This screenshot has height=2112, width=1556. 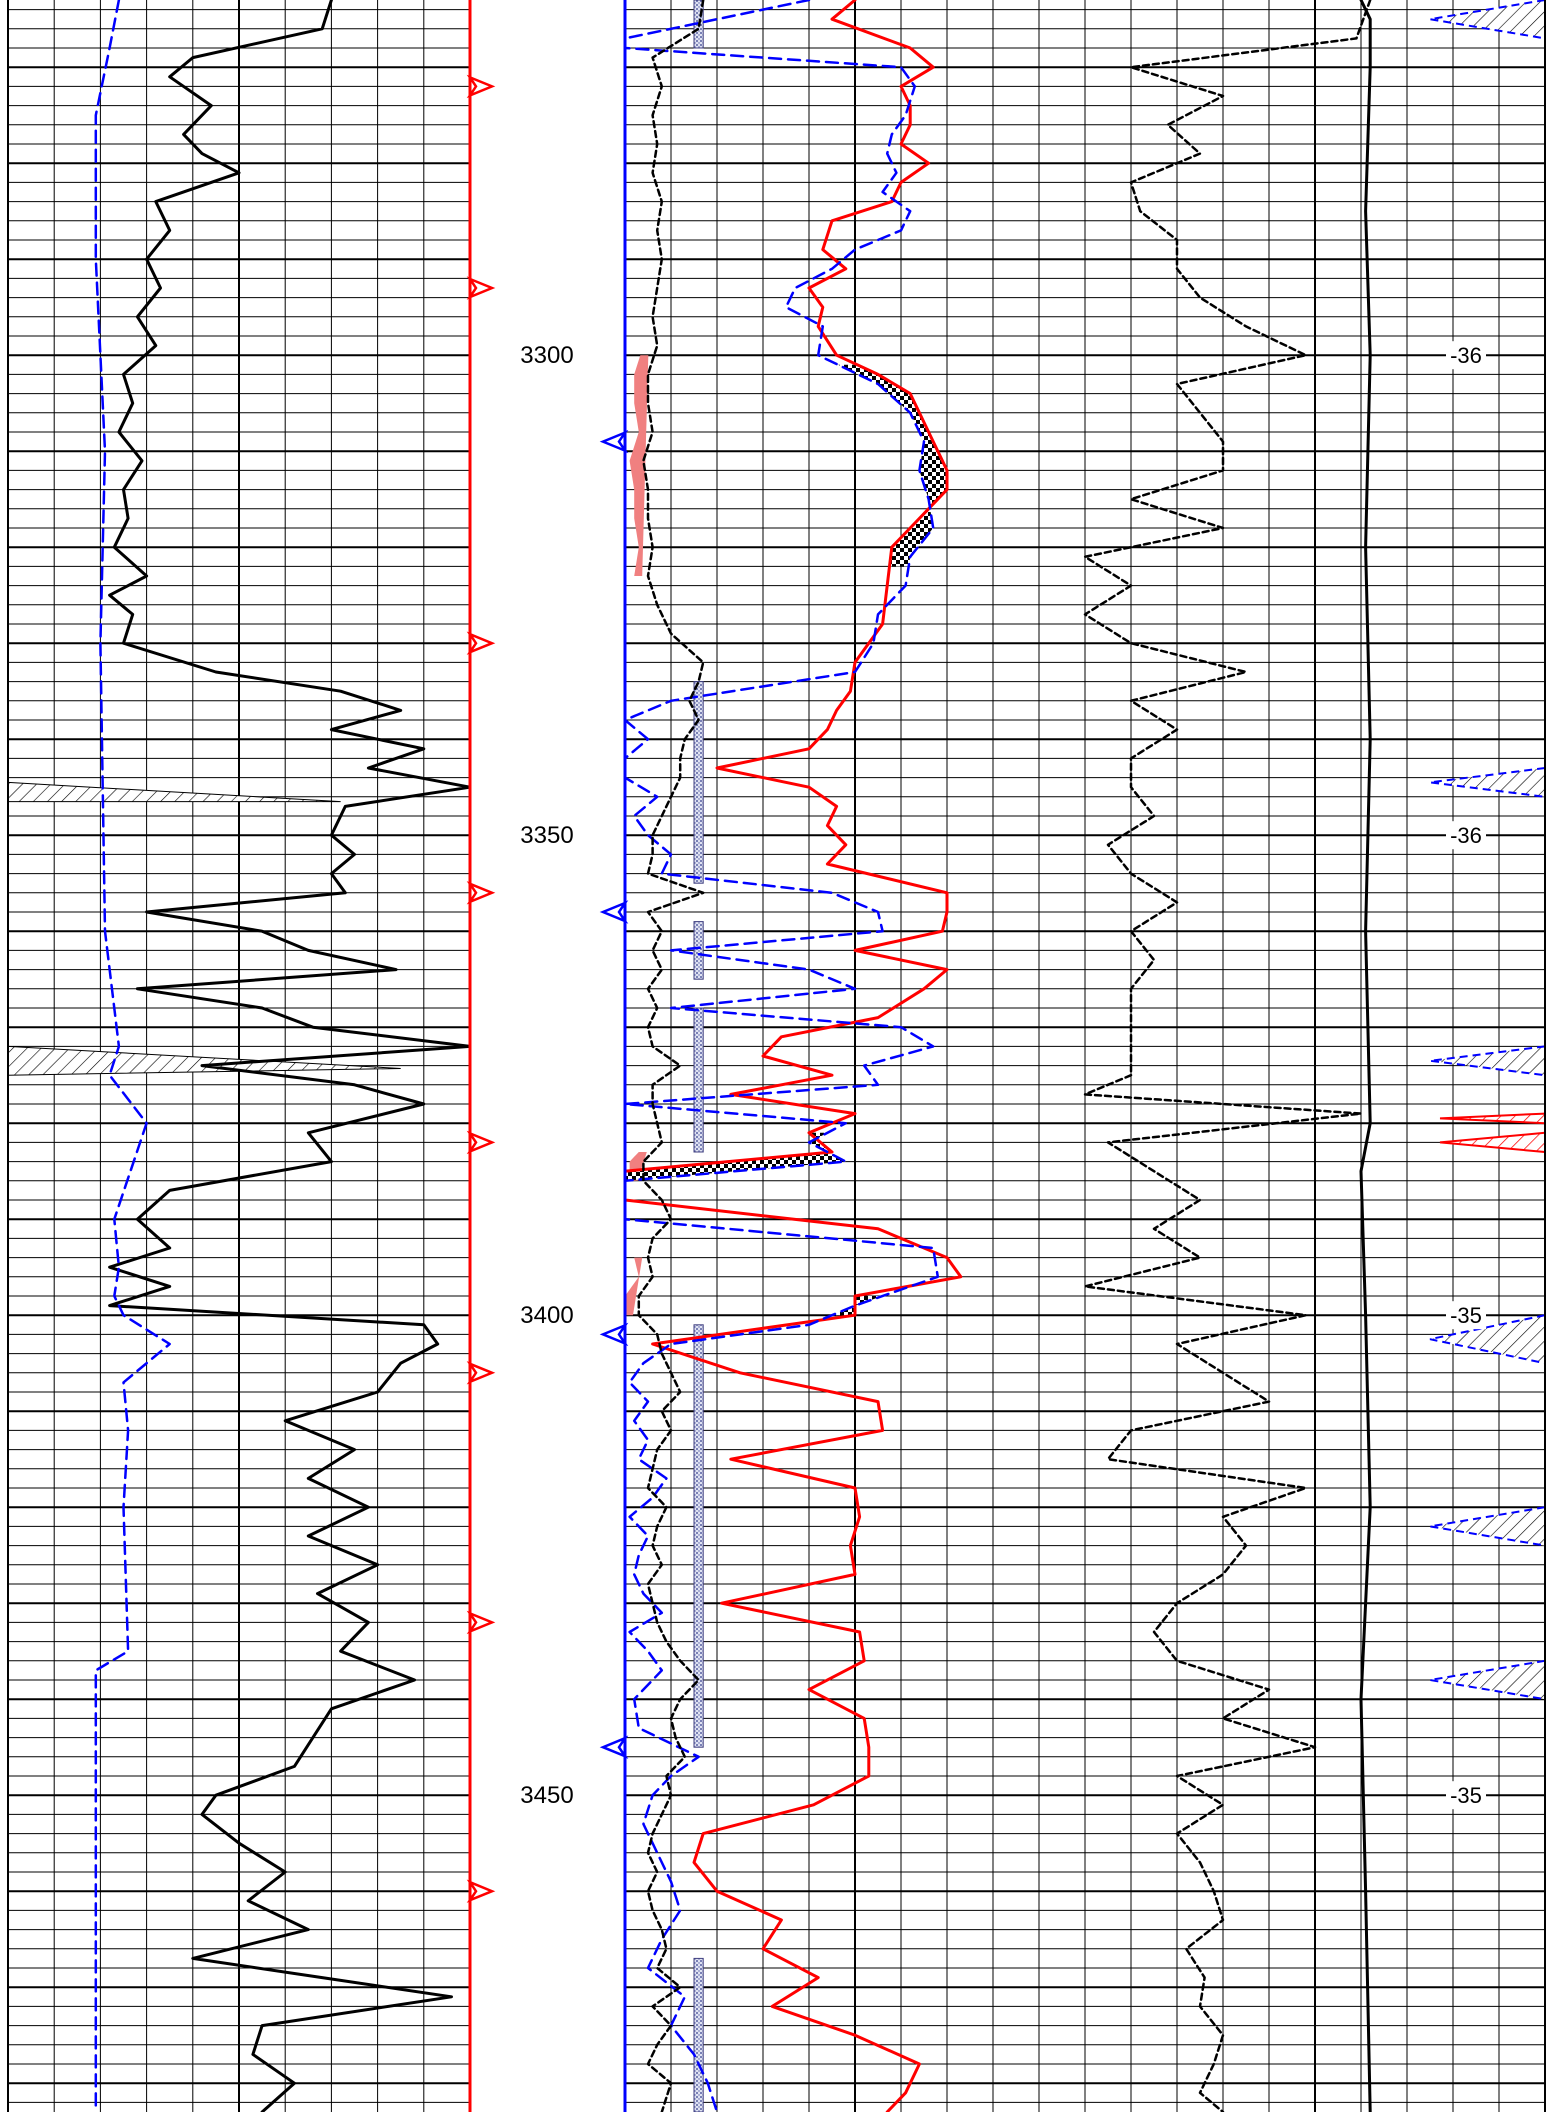 I want to click on depth-label: 3350, so click(x=546, y=835).